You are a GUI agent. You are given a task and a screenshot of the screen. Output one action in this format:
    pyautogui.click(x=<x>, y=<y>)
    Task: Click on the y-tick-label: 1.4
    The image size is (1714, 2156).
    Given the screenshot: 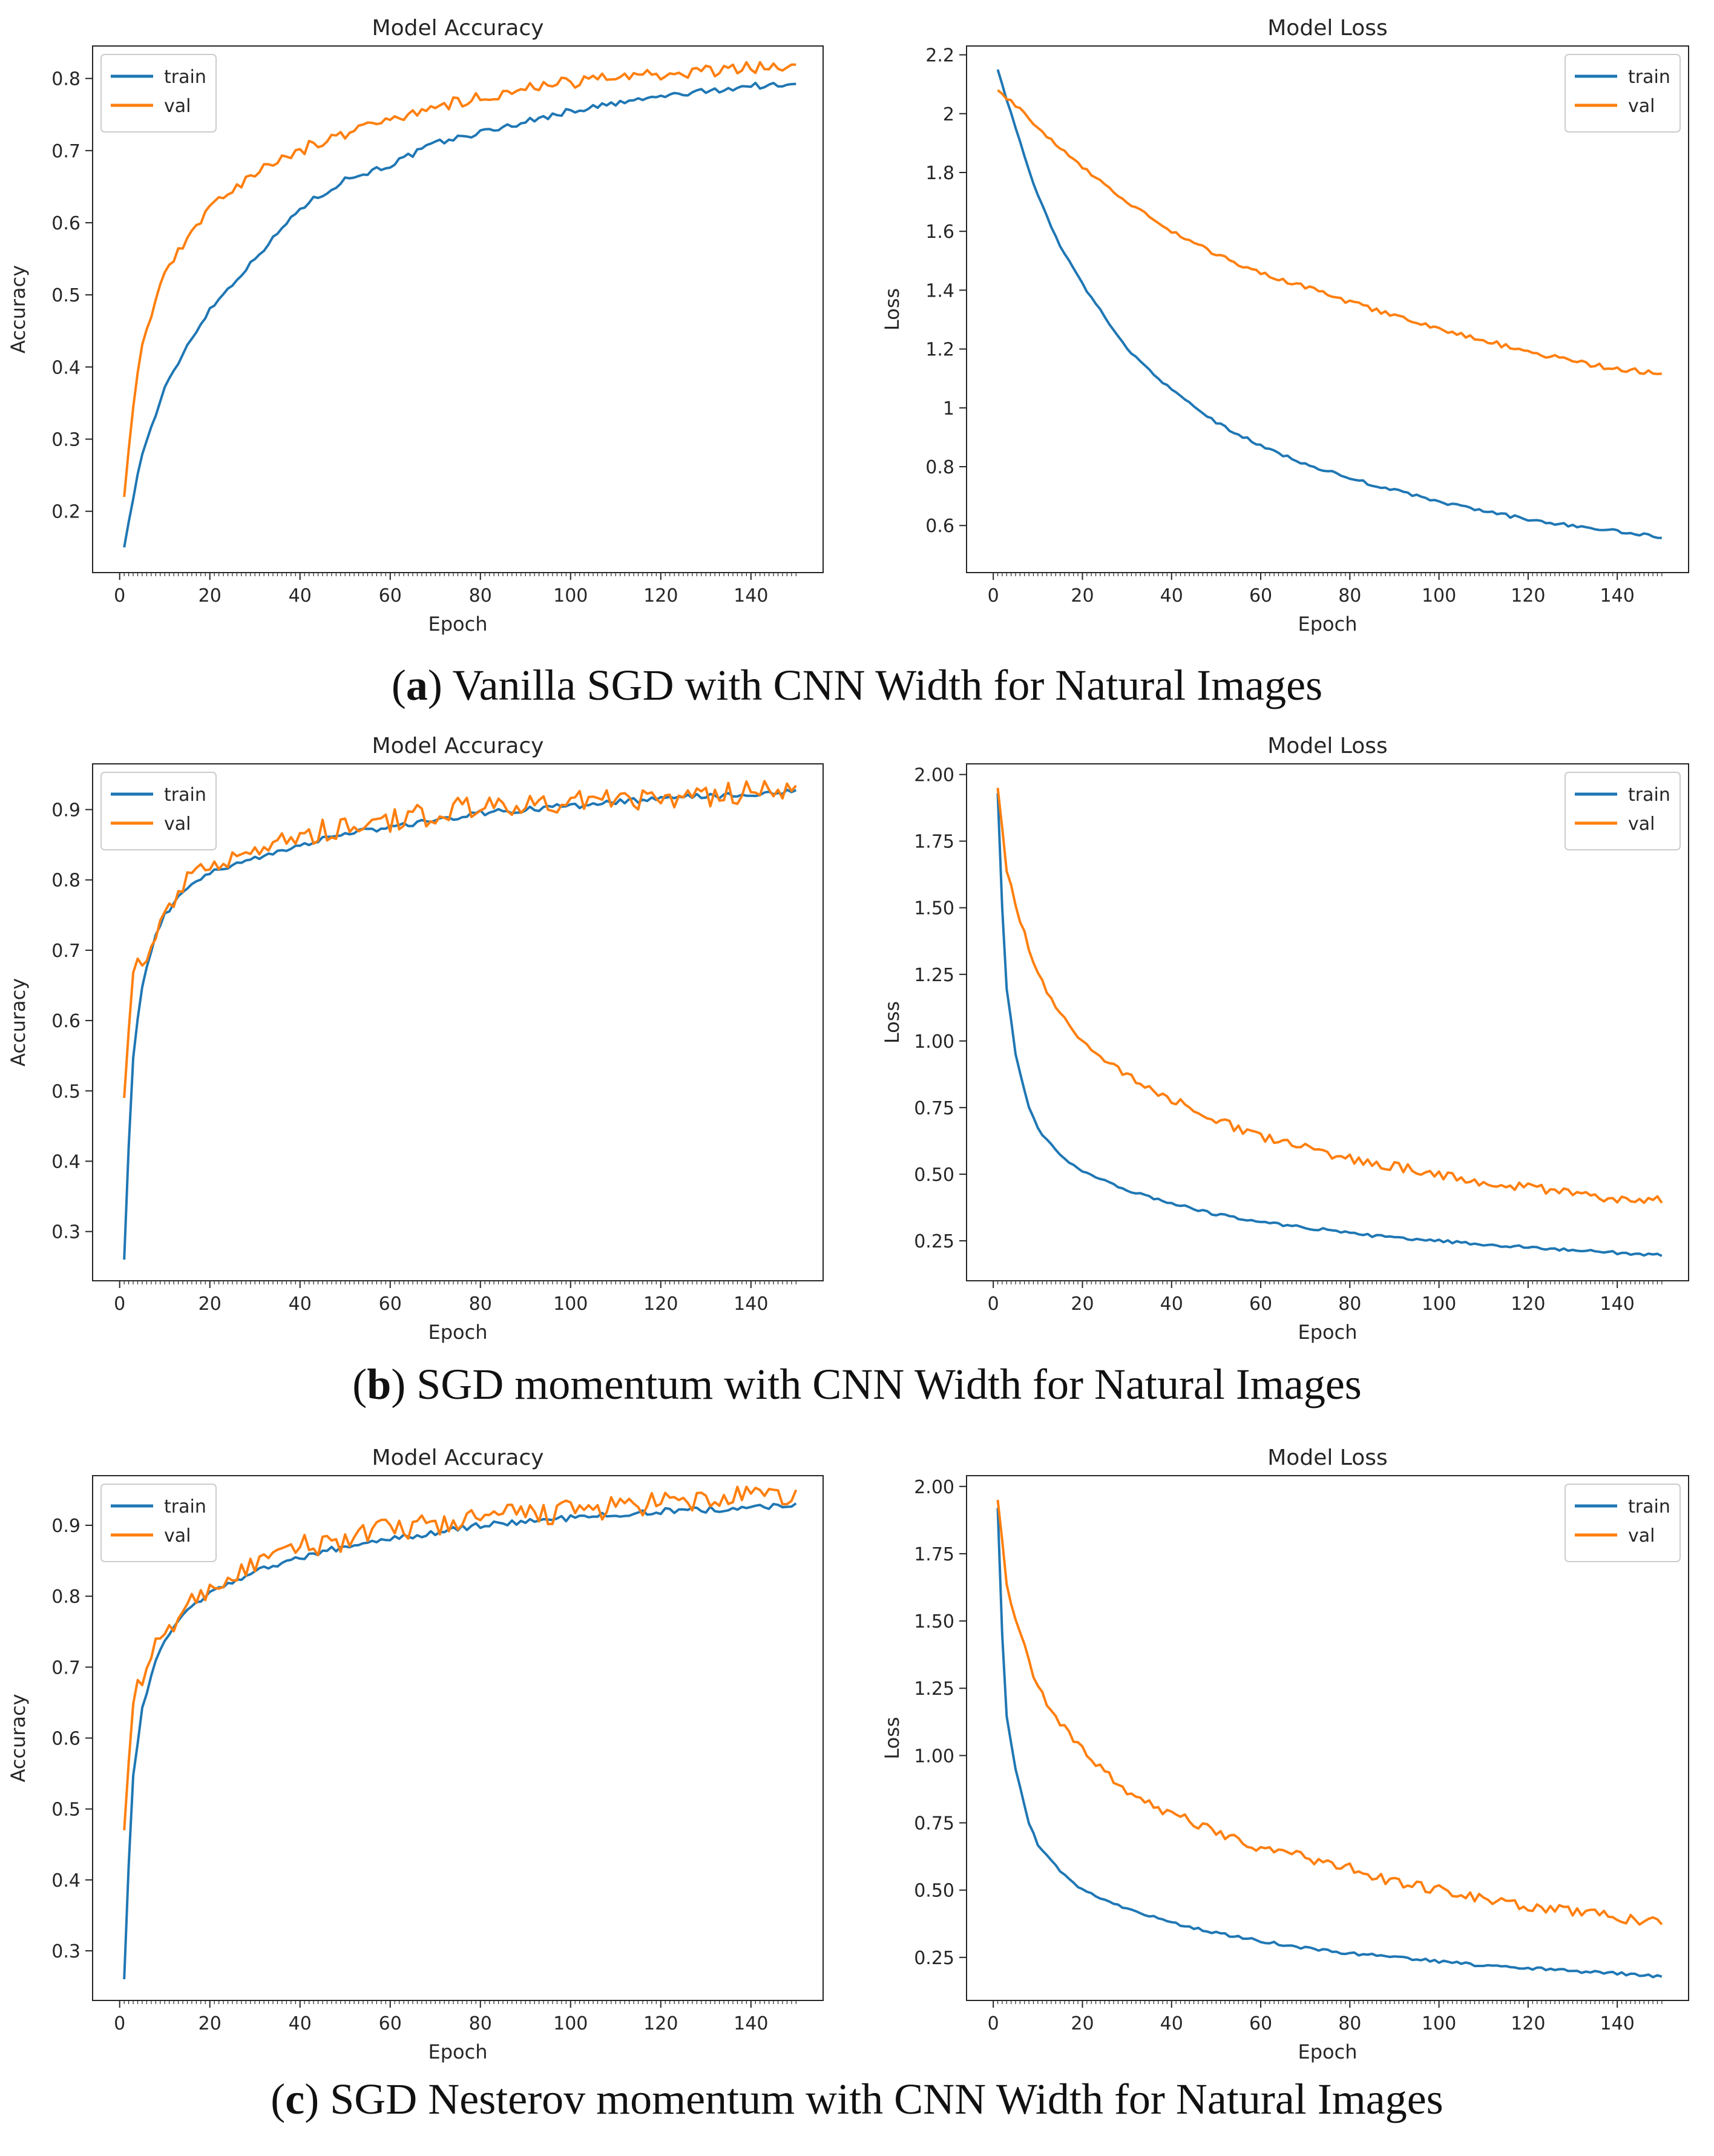 What is the action you would take?
    pyautogui.click(x=940, y=290)
    